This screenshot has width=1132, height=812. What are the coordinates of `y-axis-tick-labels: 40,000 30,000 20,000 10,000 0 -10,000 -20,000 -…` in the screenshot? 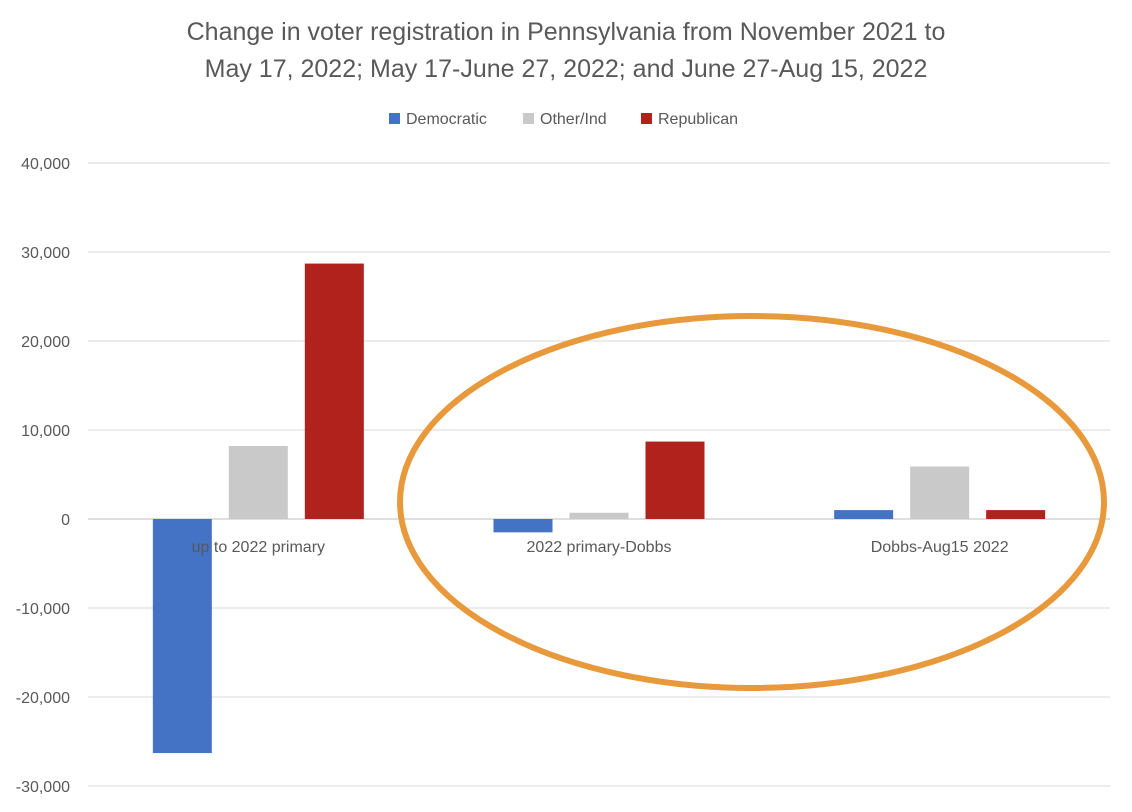 It's located at (43, 476).